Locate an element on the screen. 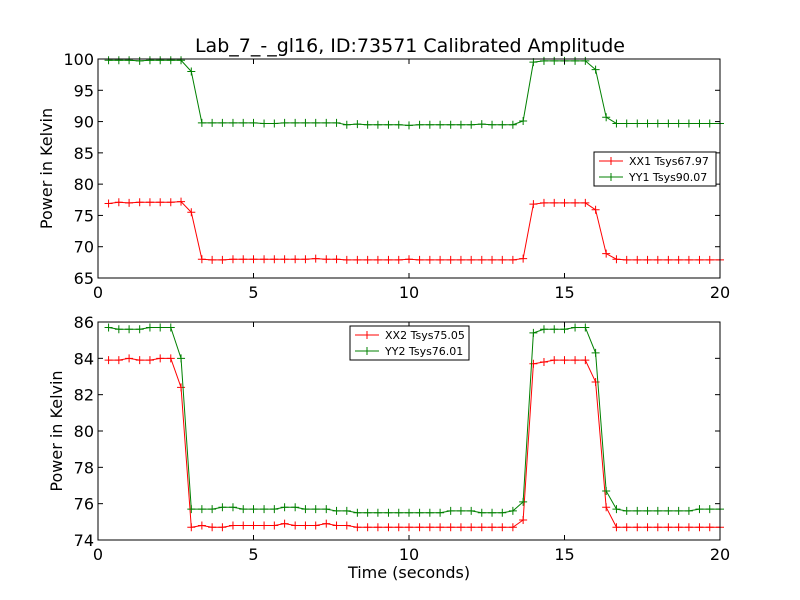  legend-marker is located at coordinates (367, 351).